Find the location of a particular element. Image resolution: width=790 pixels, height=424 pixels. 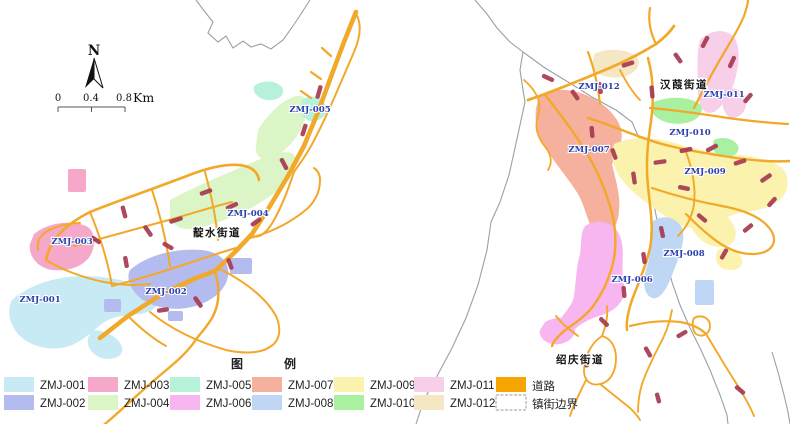

zone-zmj-009-patch is located at coordinates (711, 222).